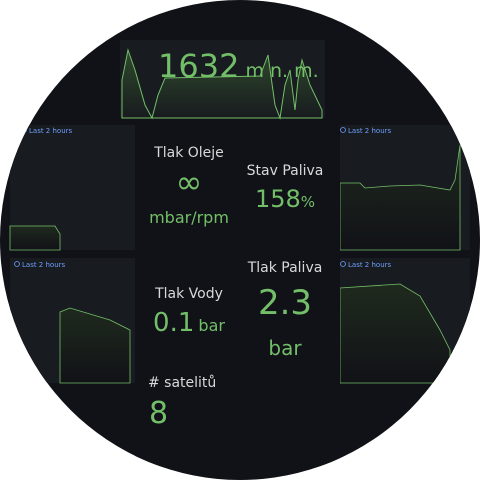 Image resolution: width=480 pixels, height=480 pixels. I want to click on panel-unit: %, so click(308, 202).